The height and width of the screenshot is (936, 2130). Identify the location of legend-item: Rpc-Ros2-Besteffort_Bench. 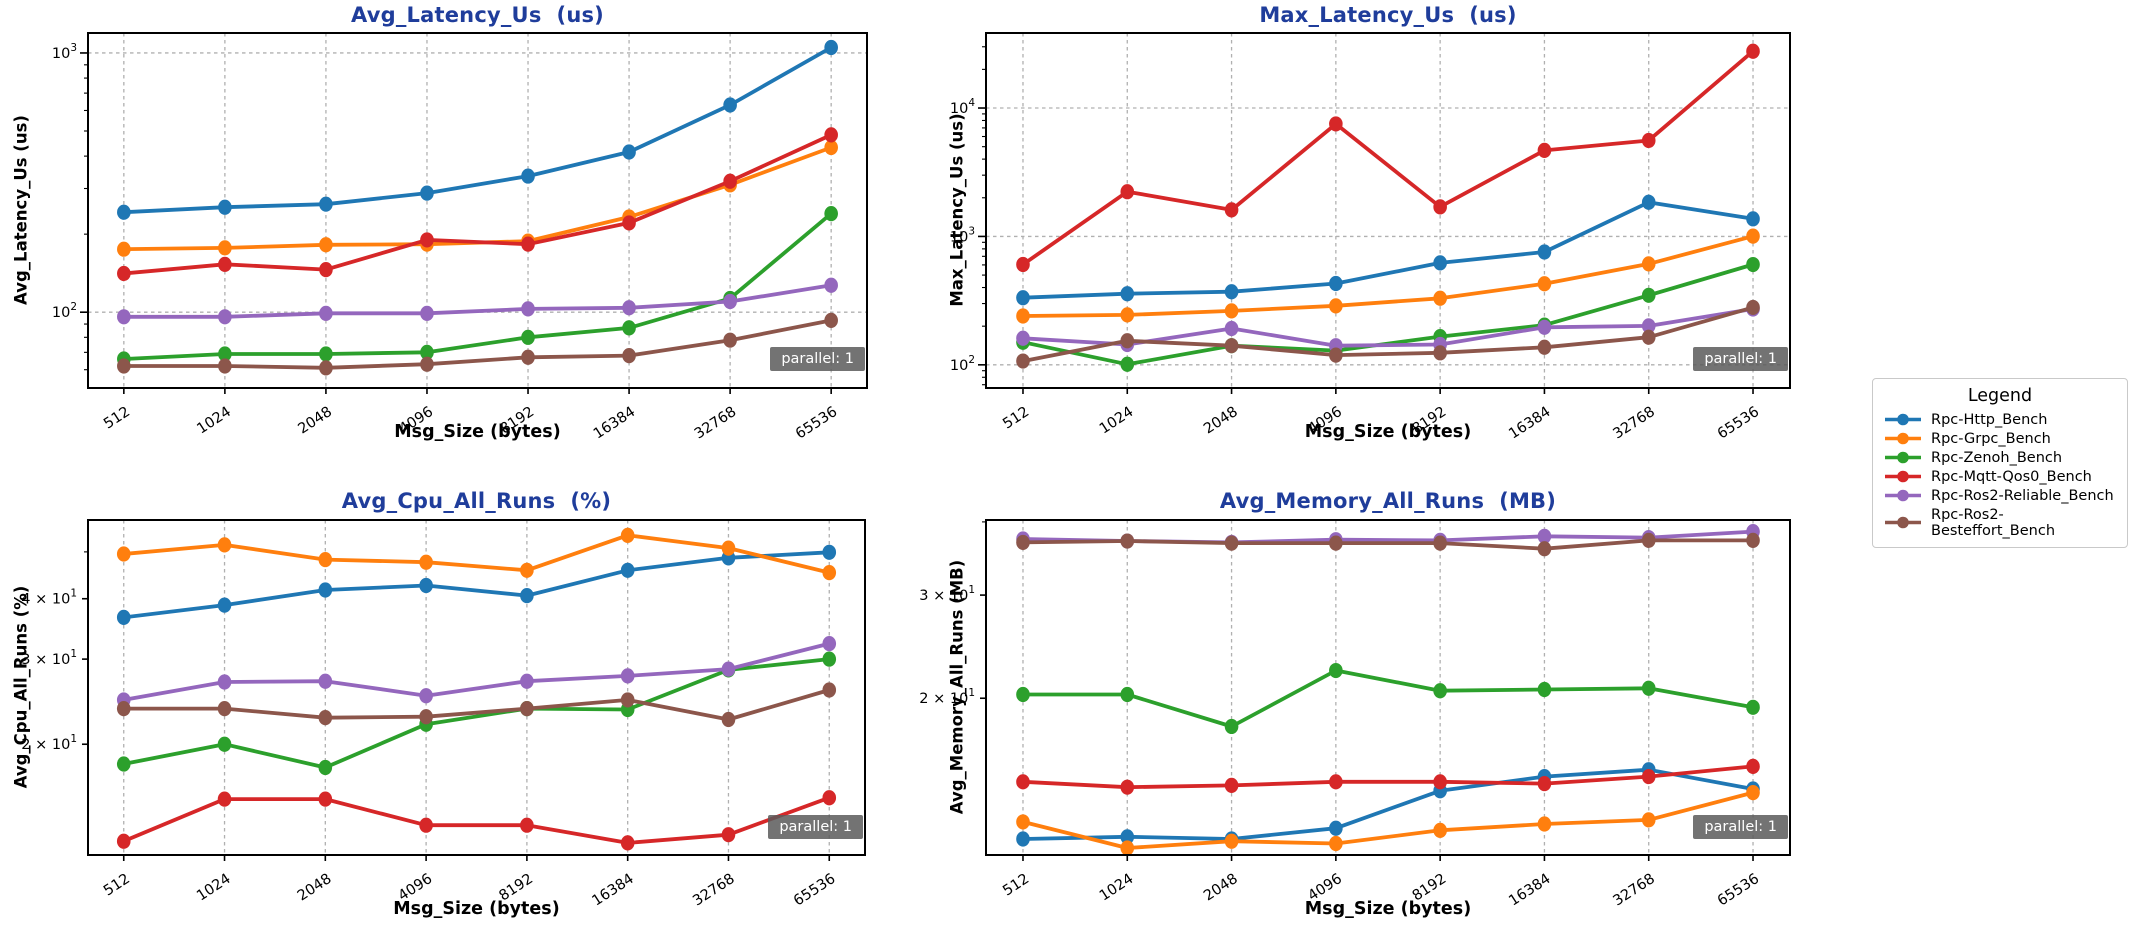
(2000, 522).